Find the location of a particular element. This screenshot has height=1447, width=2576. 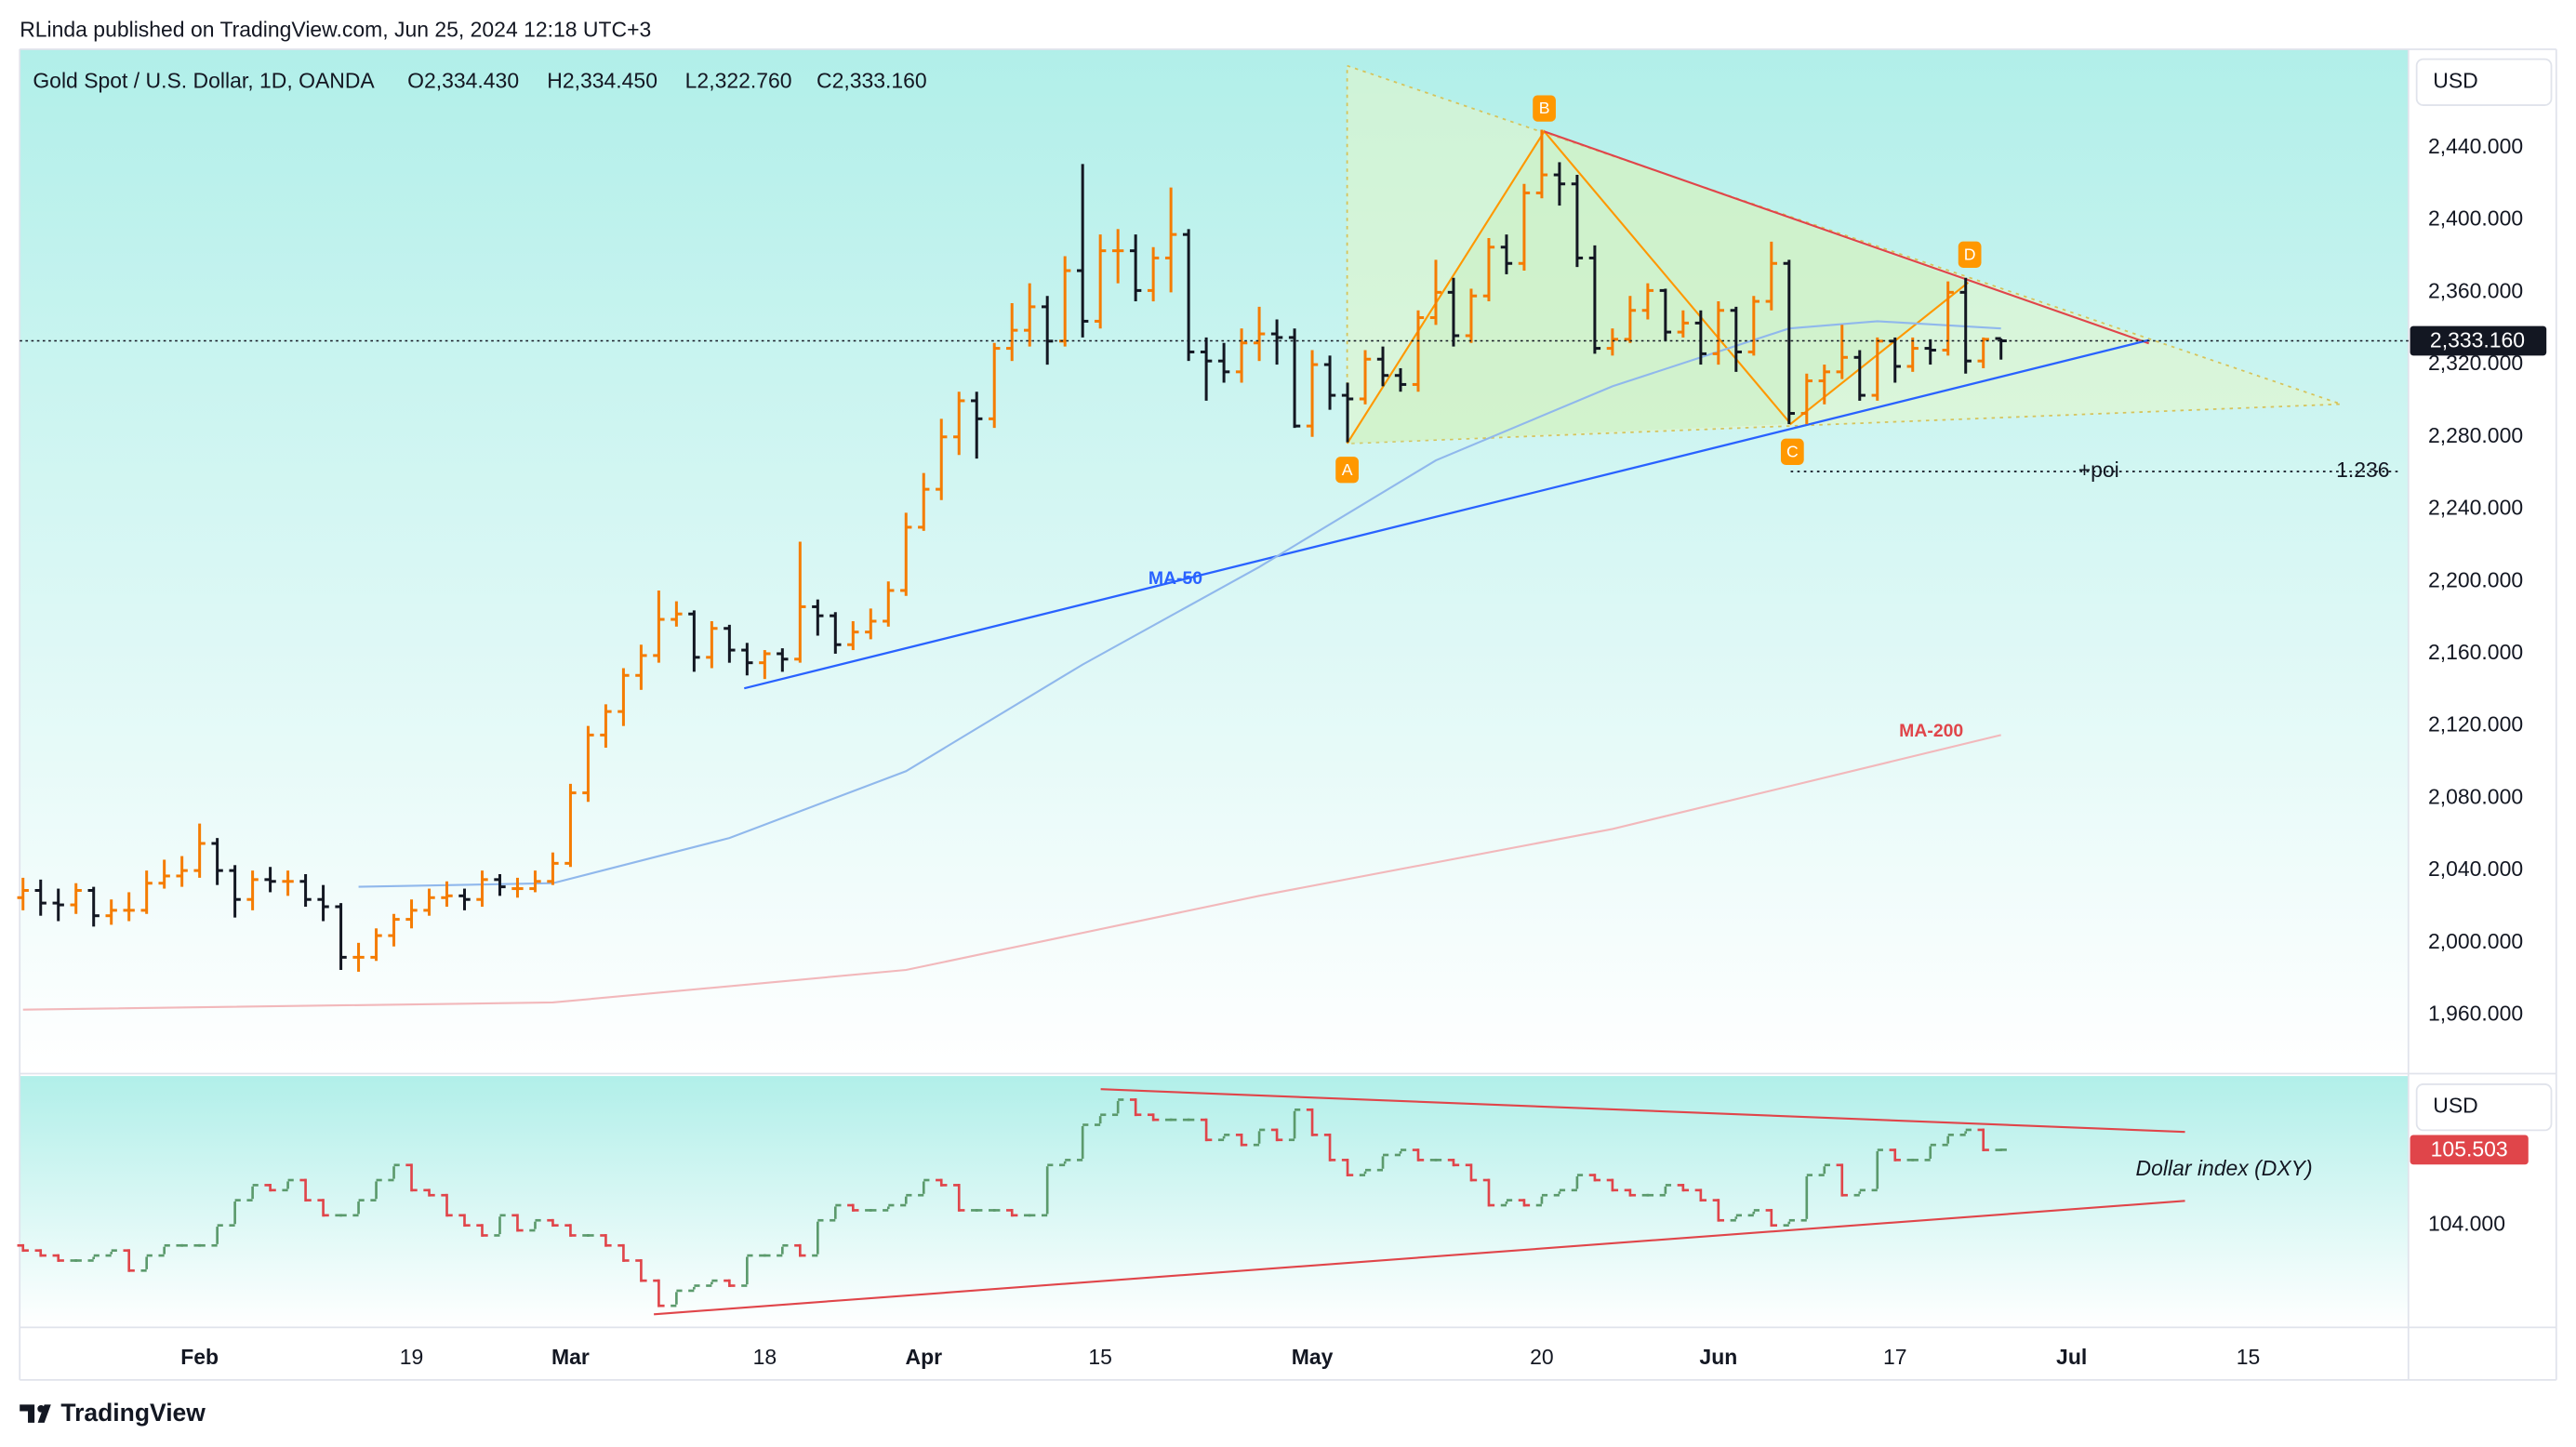

ohlc-open: O2,334.430 is located at coordinates (463, 80).